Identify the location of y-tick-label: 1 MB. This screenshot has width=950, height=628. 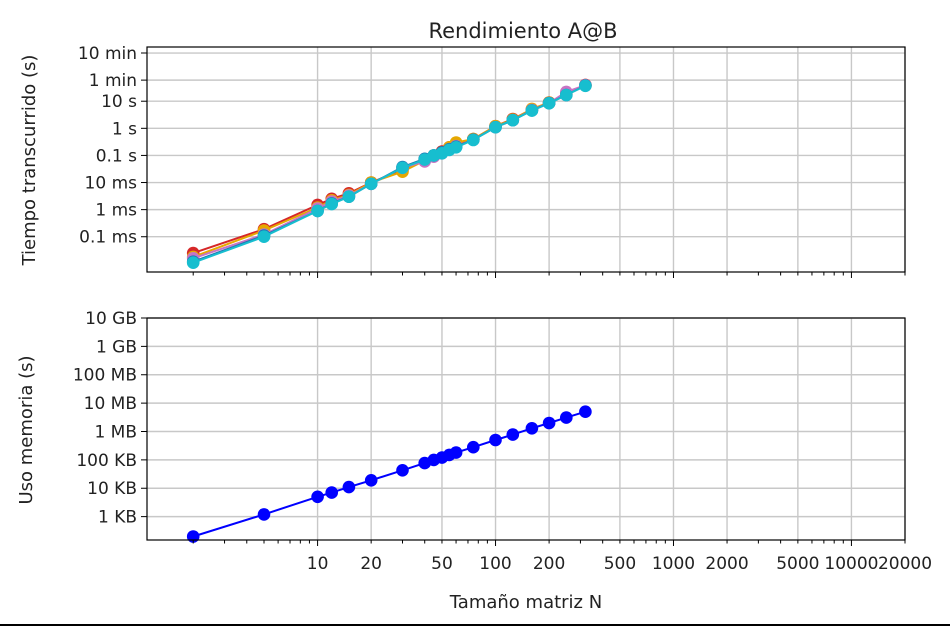
(115, 432).